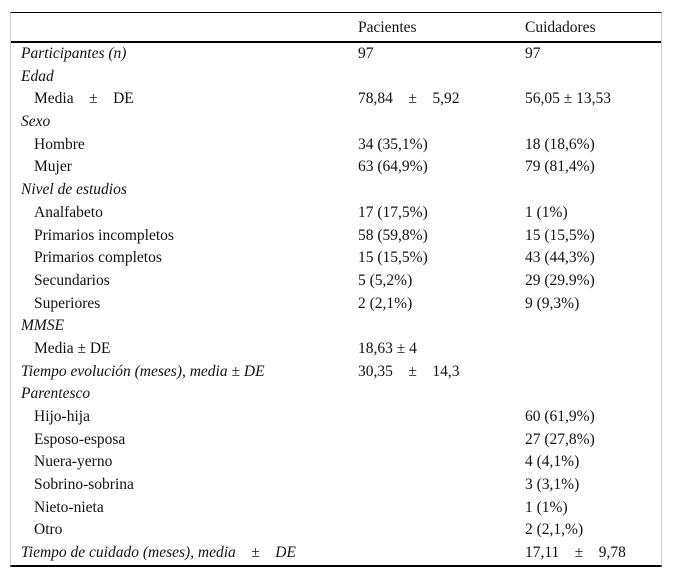 The image size is (674, 579). I want to click on pacientes-value: 58 (59,8%), so click(393, 235).